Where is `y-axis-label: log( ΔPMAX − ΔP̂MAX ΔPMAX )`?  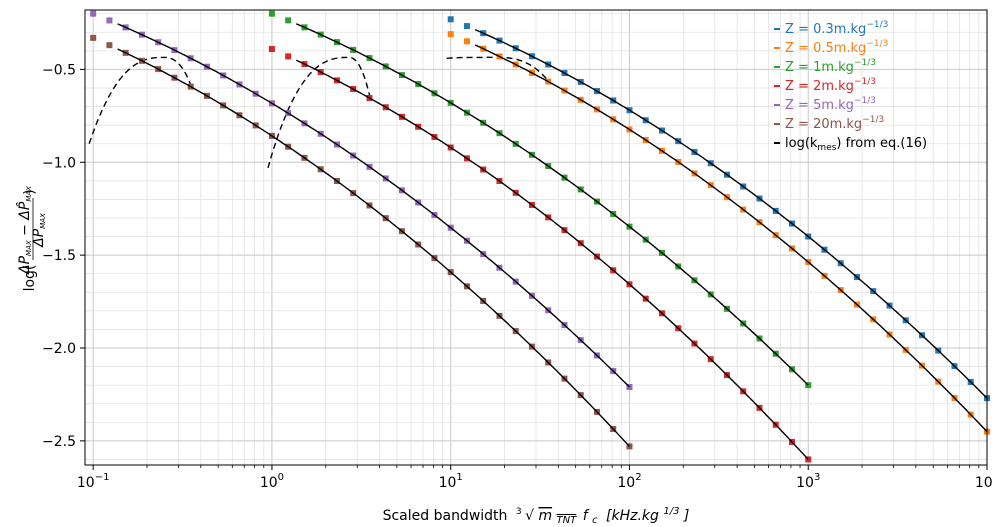
y-axis-label: log( ΔPMAX − ΔP̂MAX ΔPMAX ) is located at coordinates (31, 239).